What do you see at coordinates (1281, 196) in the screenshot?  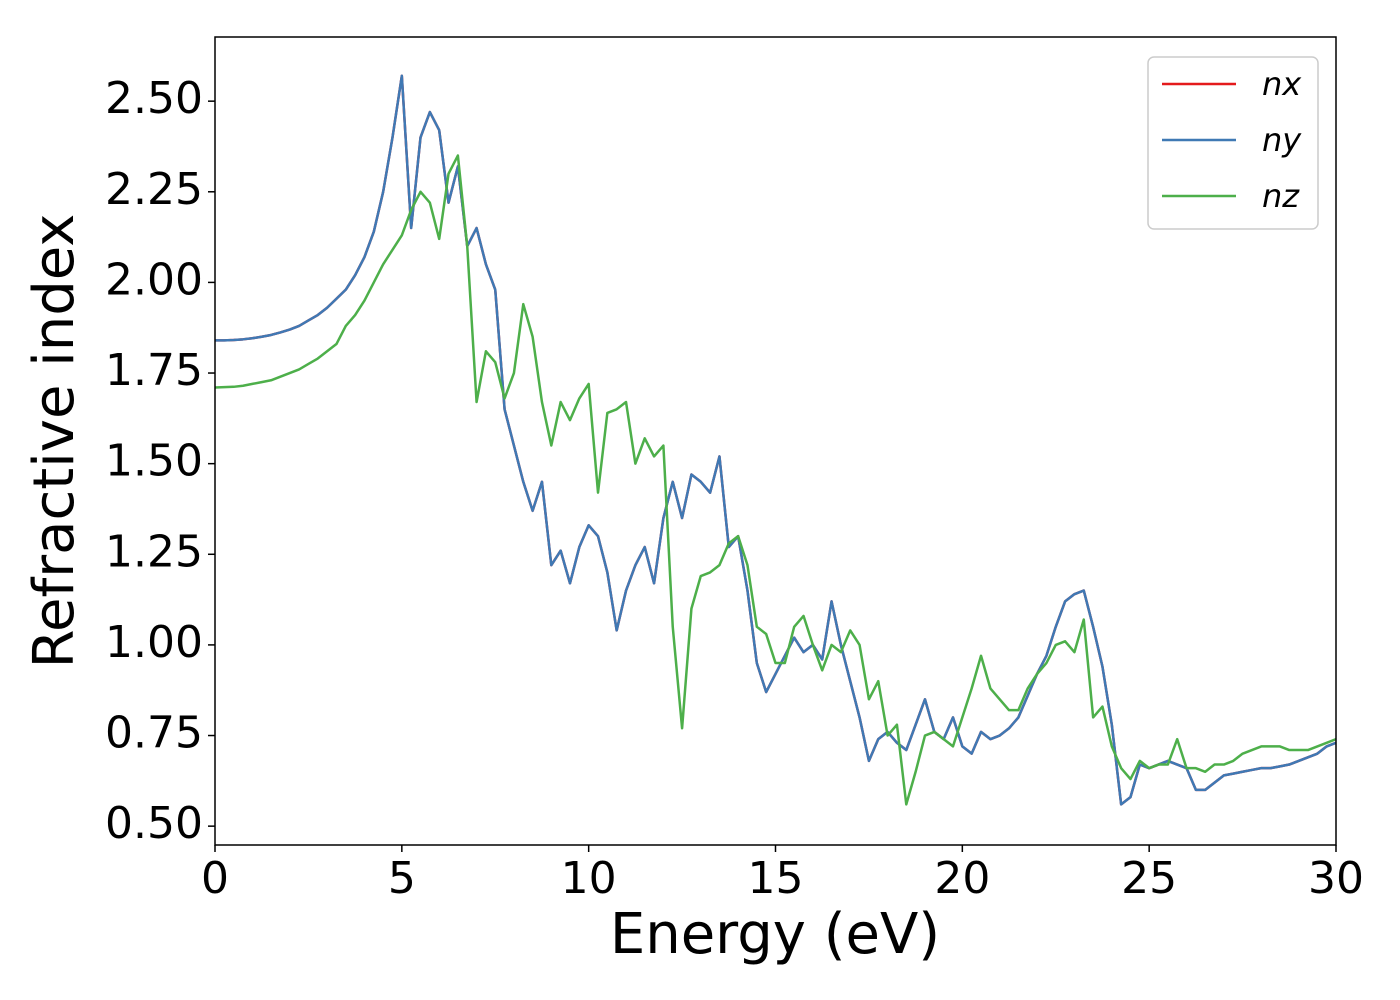 I see `legend-label: nz` at bounding box center [1281, 196].